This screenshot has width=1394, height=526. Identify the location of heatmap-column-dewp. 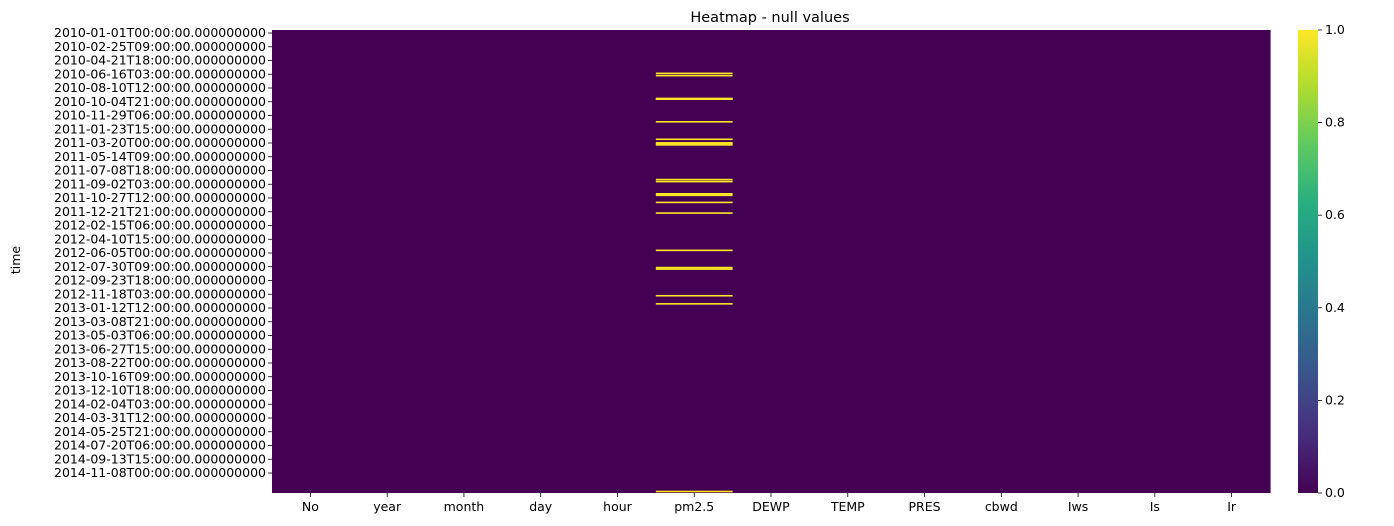
(771, 261).